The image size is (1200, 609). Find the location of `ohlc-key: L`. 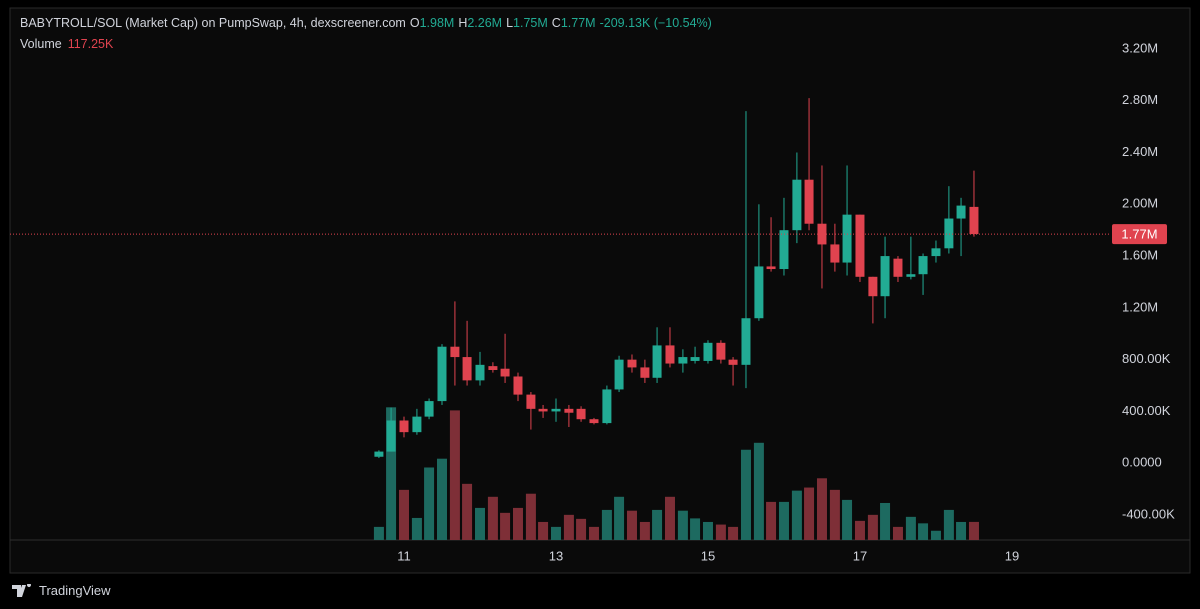

ohlc-key: L is located at coordinates (510, 23).